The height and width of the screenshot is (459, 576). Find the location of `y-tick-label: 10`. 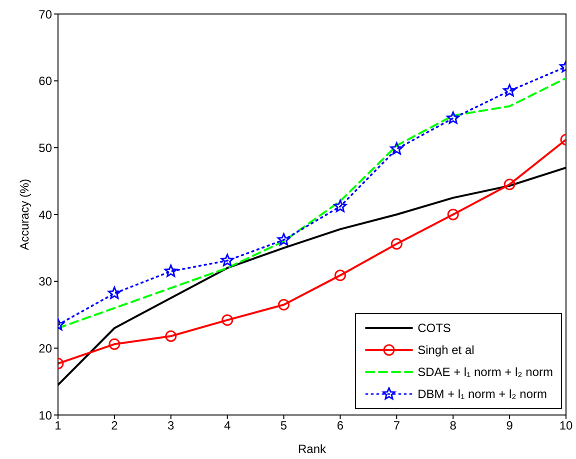

y-tick-label: 10 is located at coordinates (45, 415).